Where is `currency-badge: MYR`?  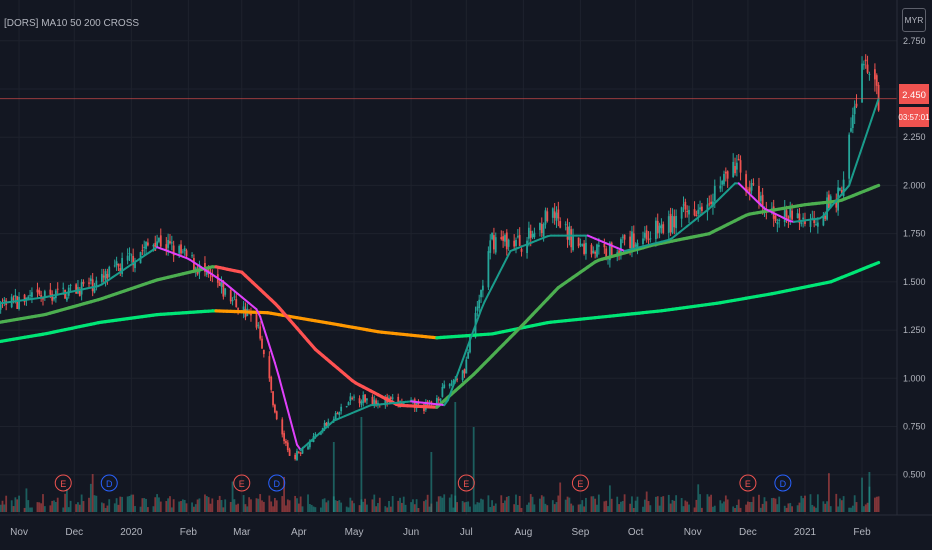 currency-badge: MYR is located at coordinates (914, 20).